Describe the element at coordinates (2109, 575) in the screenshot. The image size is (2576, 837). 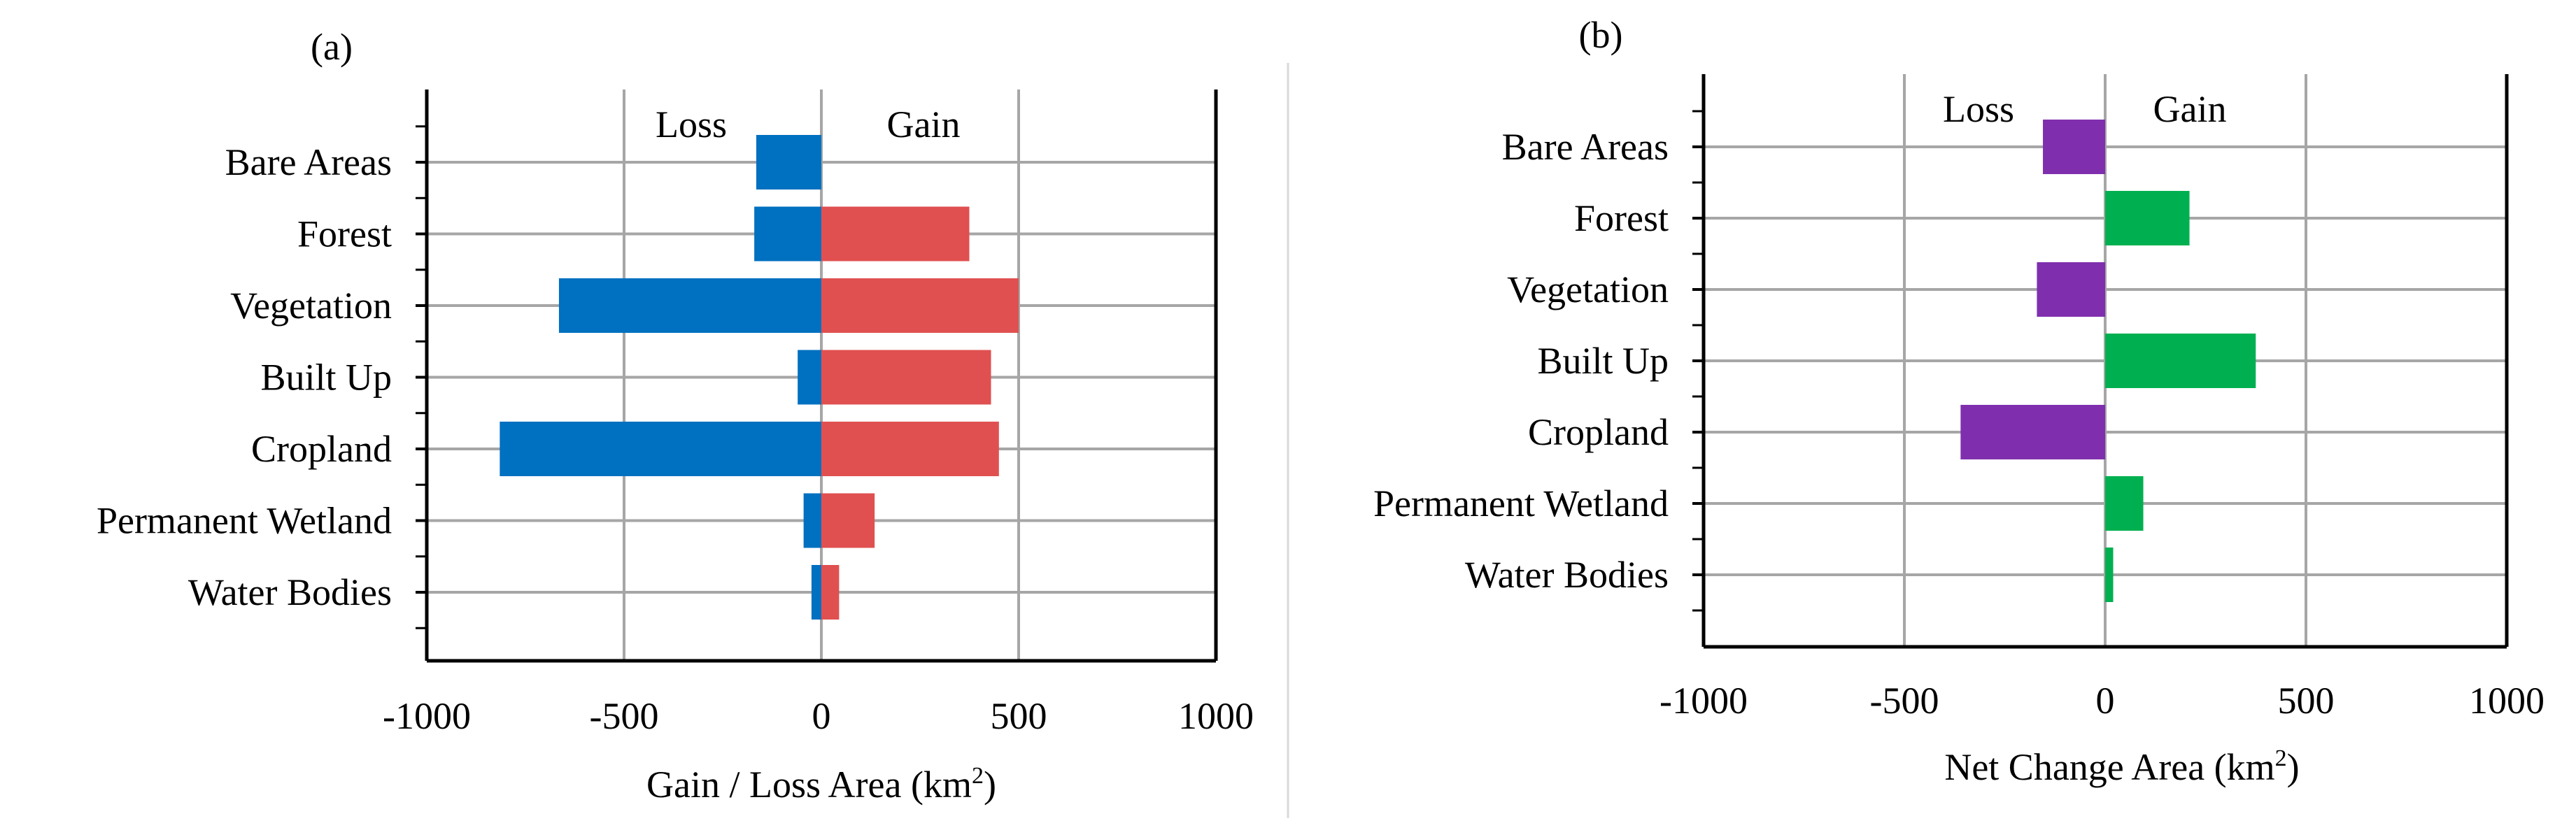
I see `bar-net-change-water-bodies` at that location.